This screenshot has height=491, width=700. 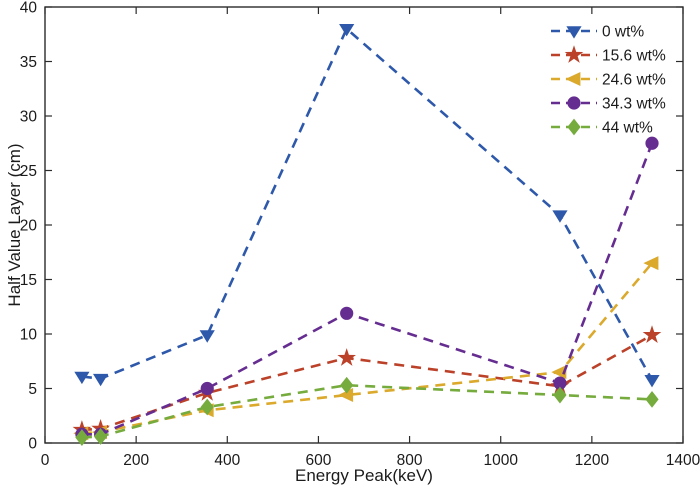 What do you see at coordinates (410, 460) in the screenshot?
I see `x-tick-label: 800` at bounding box center [410, 460].